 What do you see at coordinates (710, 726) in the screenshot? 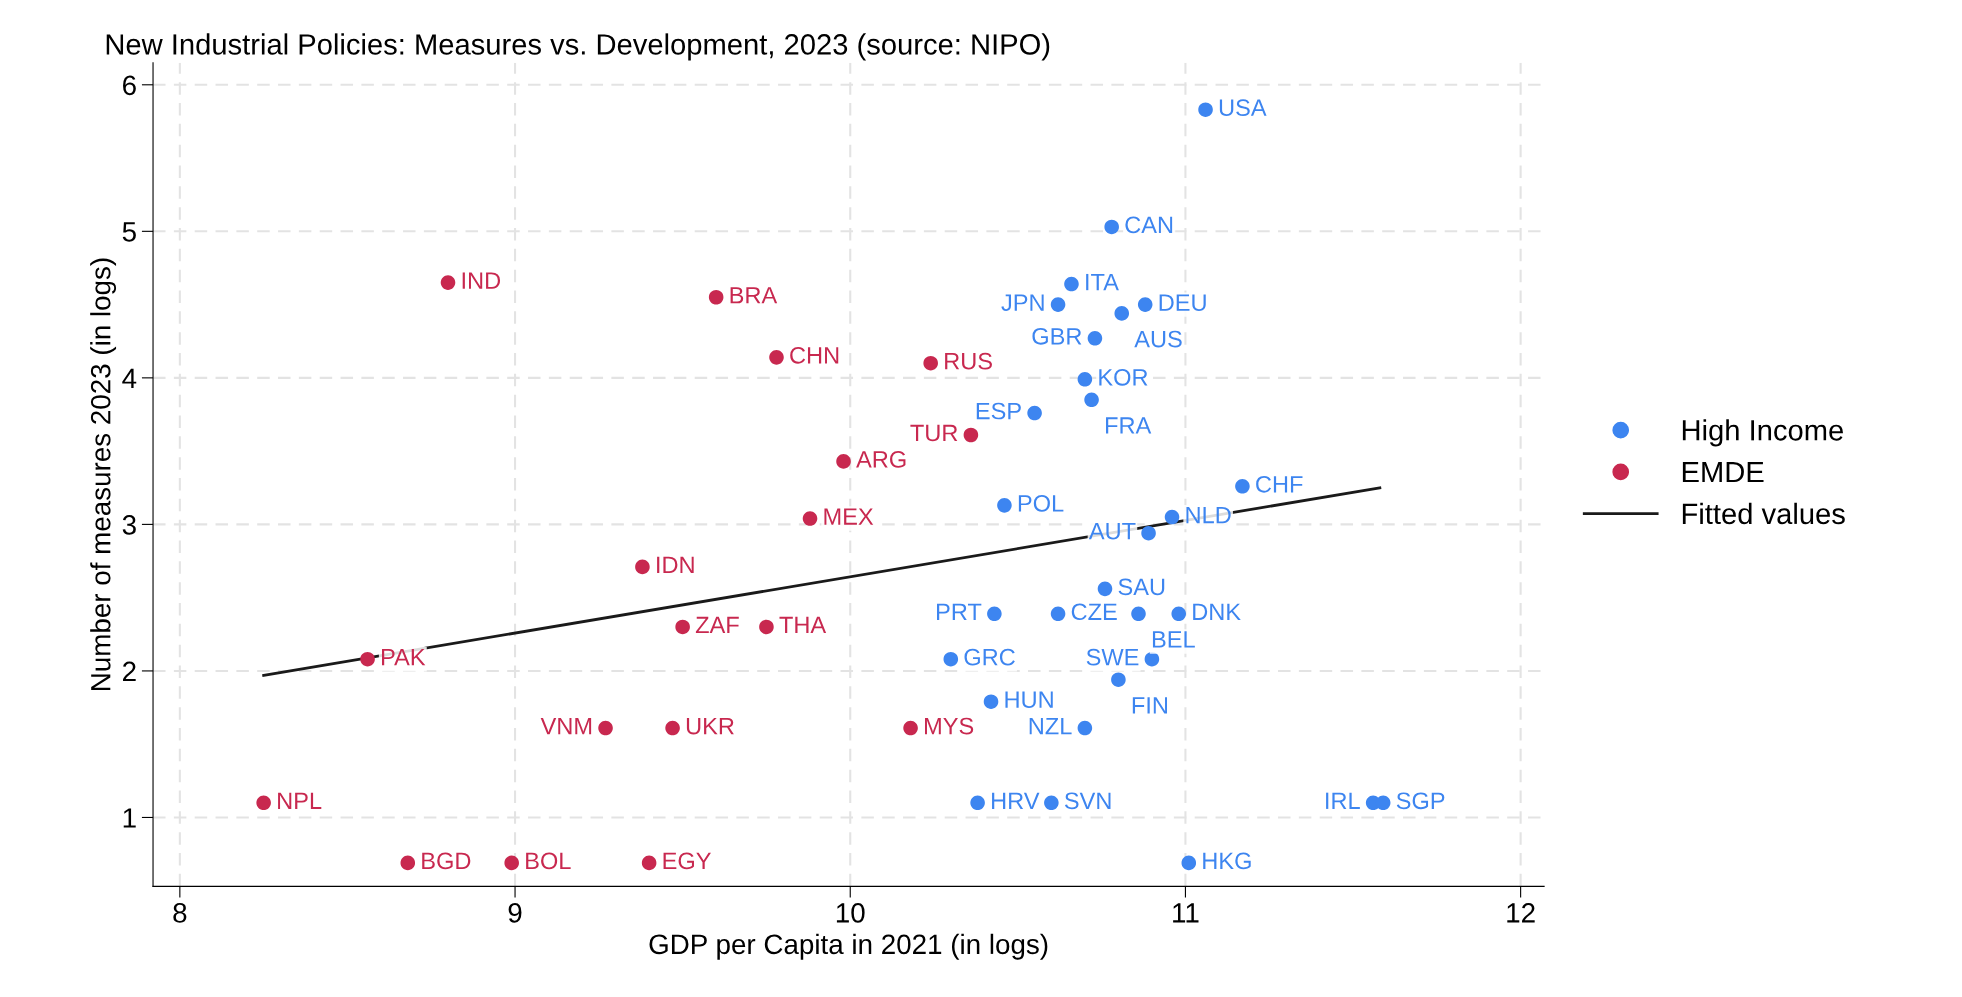
I see `annotation: UKR` at bounding box center [710, 726].